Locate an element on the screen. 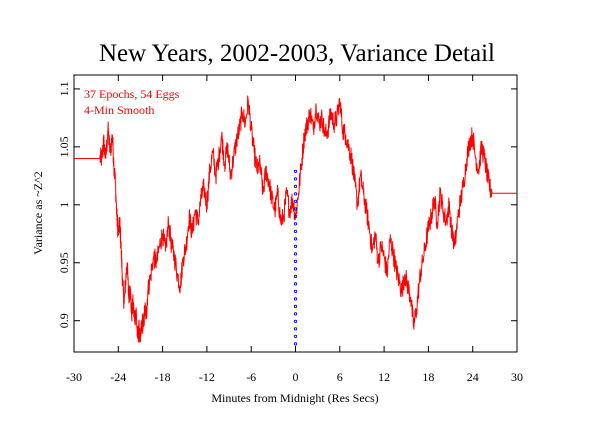 The width and height of the screenshot is (596, 427). x-tick-label: -24 is located at coordinates (118, 377).